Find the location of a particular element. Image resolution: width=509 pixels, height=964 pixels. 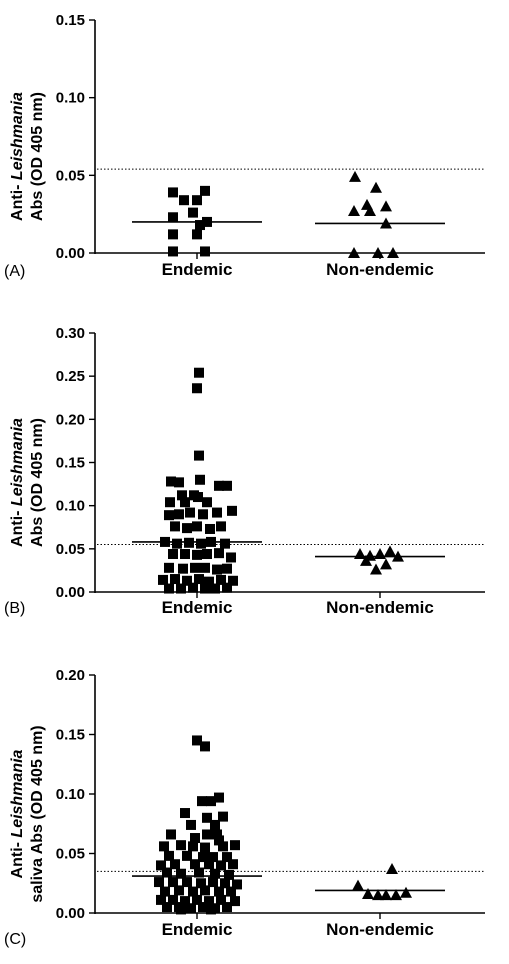

panel-label: (C) is located at coordinates (15, 939).